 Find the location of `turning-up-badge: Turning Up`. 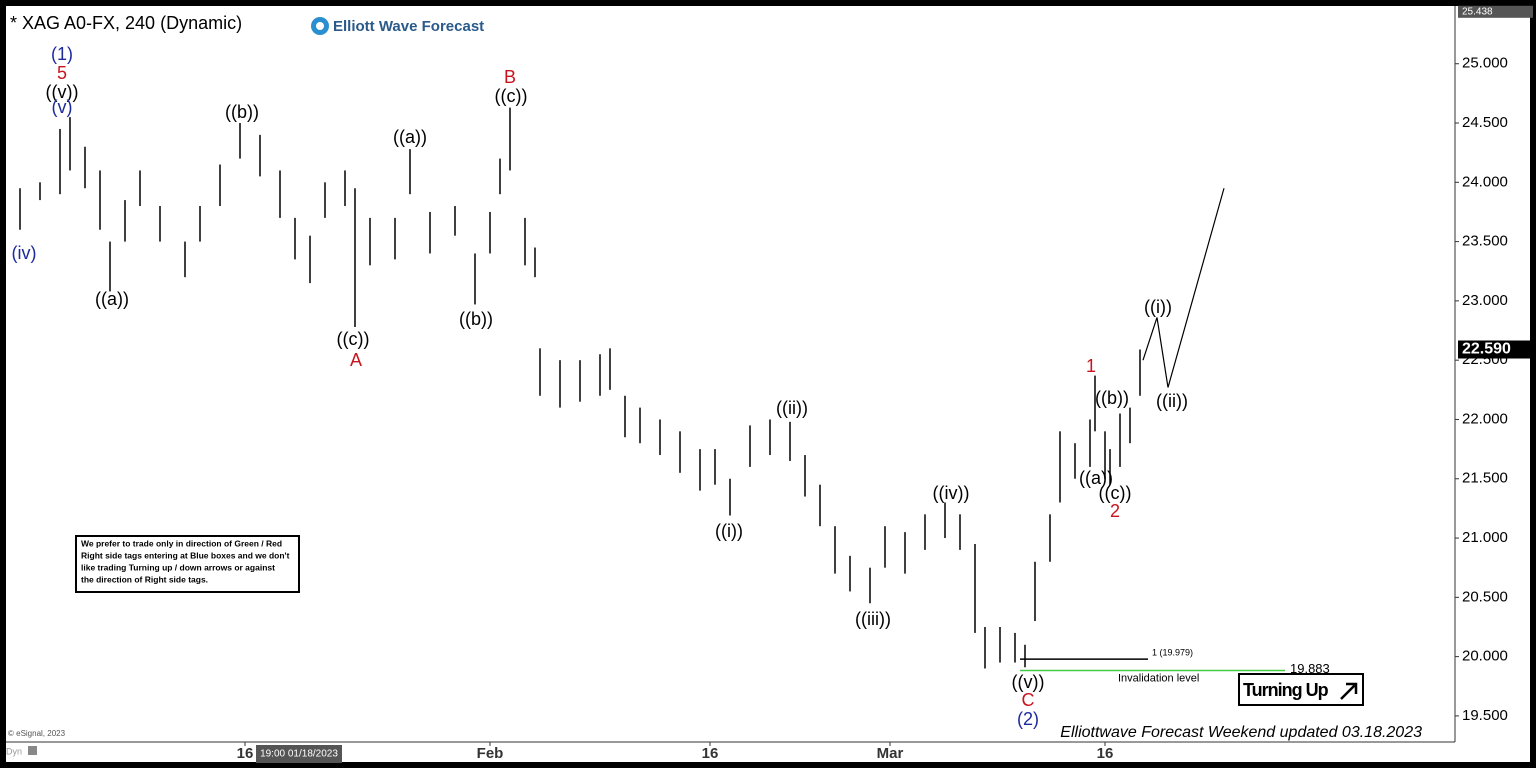

turning-up-badge: Turning Up is located at coordinates (1301, 689).